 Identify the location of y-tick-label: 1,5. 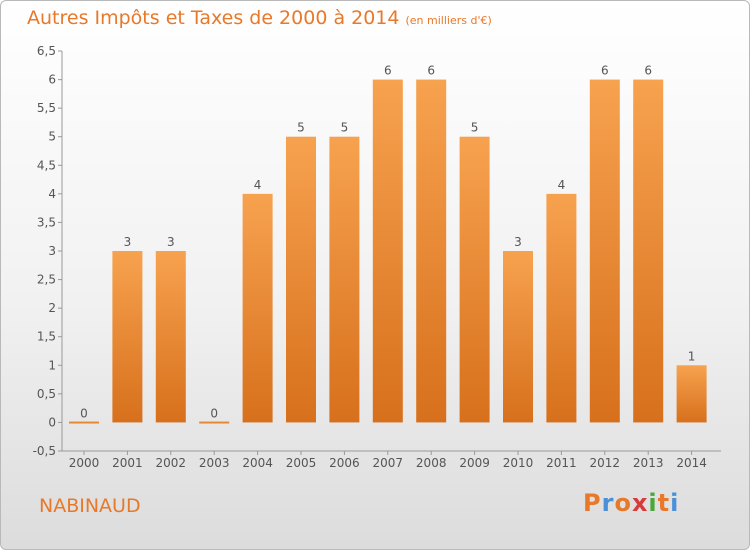
(46, 337).